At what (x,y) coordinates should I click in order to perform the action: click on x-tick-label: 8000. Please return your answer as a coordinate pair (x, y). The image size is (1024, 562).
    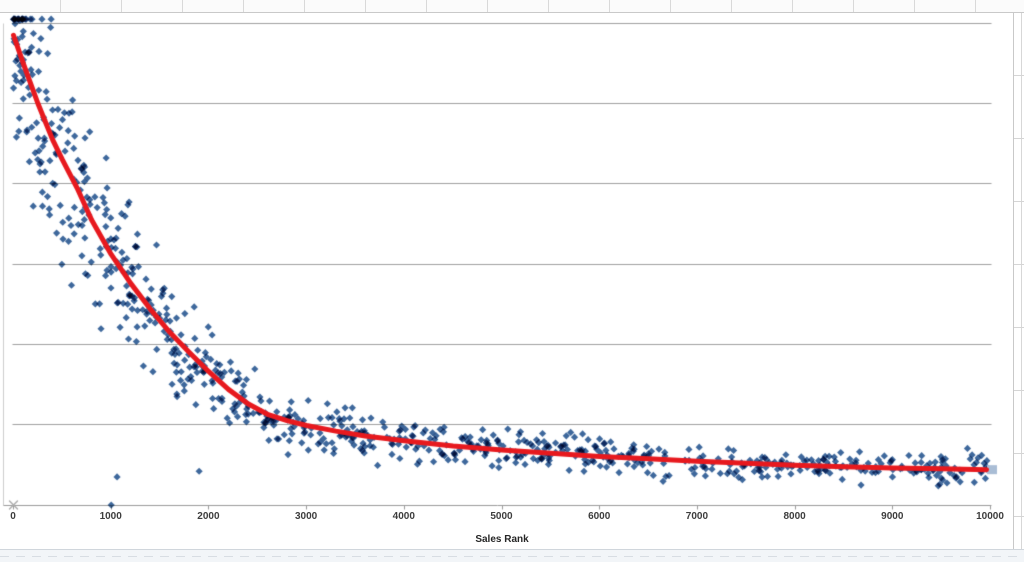
    Looking at the image, I should click on (794, 516).